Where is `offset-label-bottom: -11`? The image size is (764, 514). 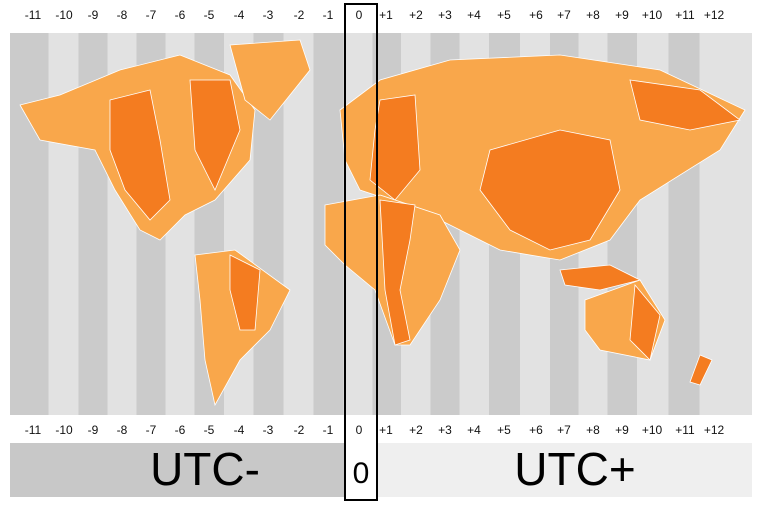 offset-label-bottom: -11 is located at coordinates (33, 430).